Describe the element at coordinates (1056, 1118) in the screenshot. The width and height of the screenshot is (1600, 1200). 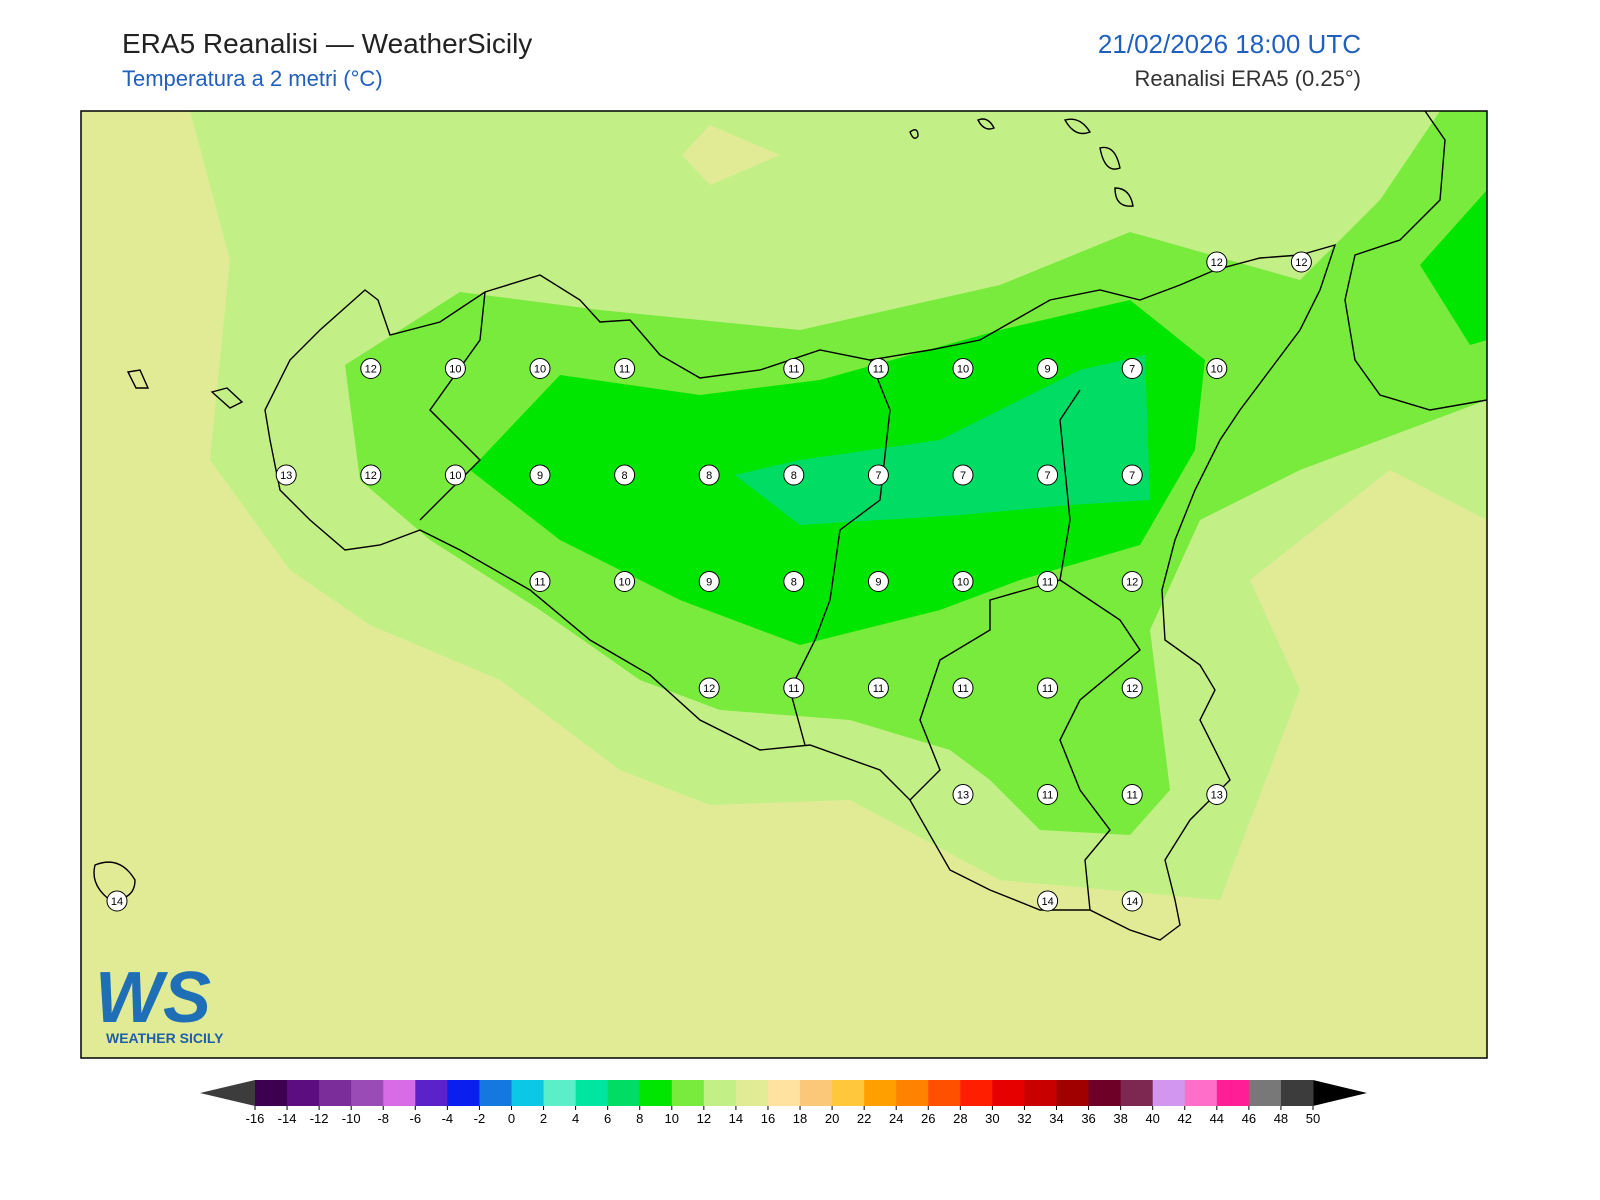
I see `colorbar-tick-label: 34` at that location.